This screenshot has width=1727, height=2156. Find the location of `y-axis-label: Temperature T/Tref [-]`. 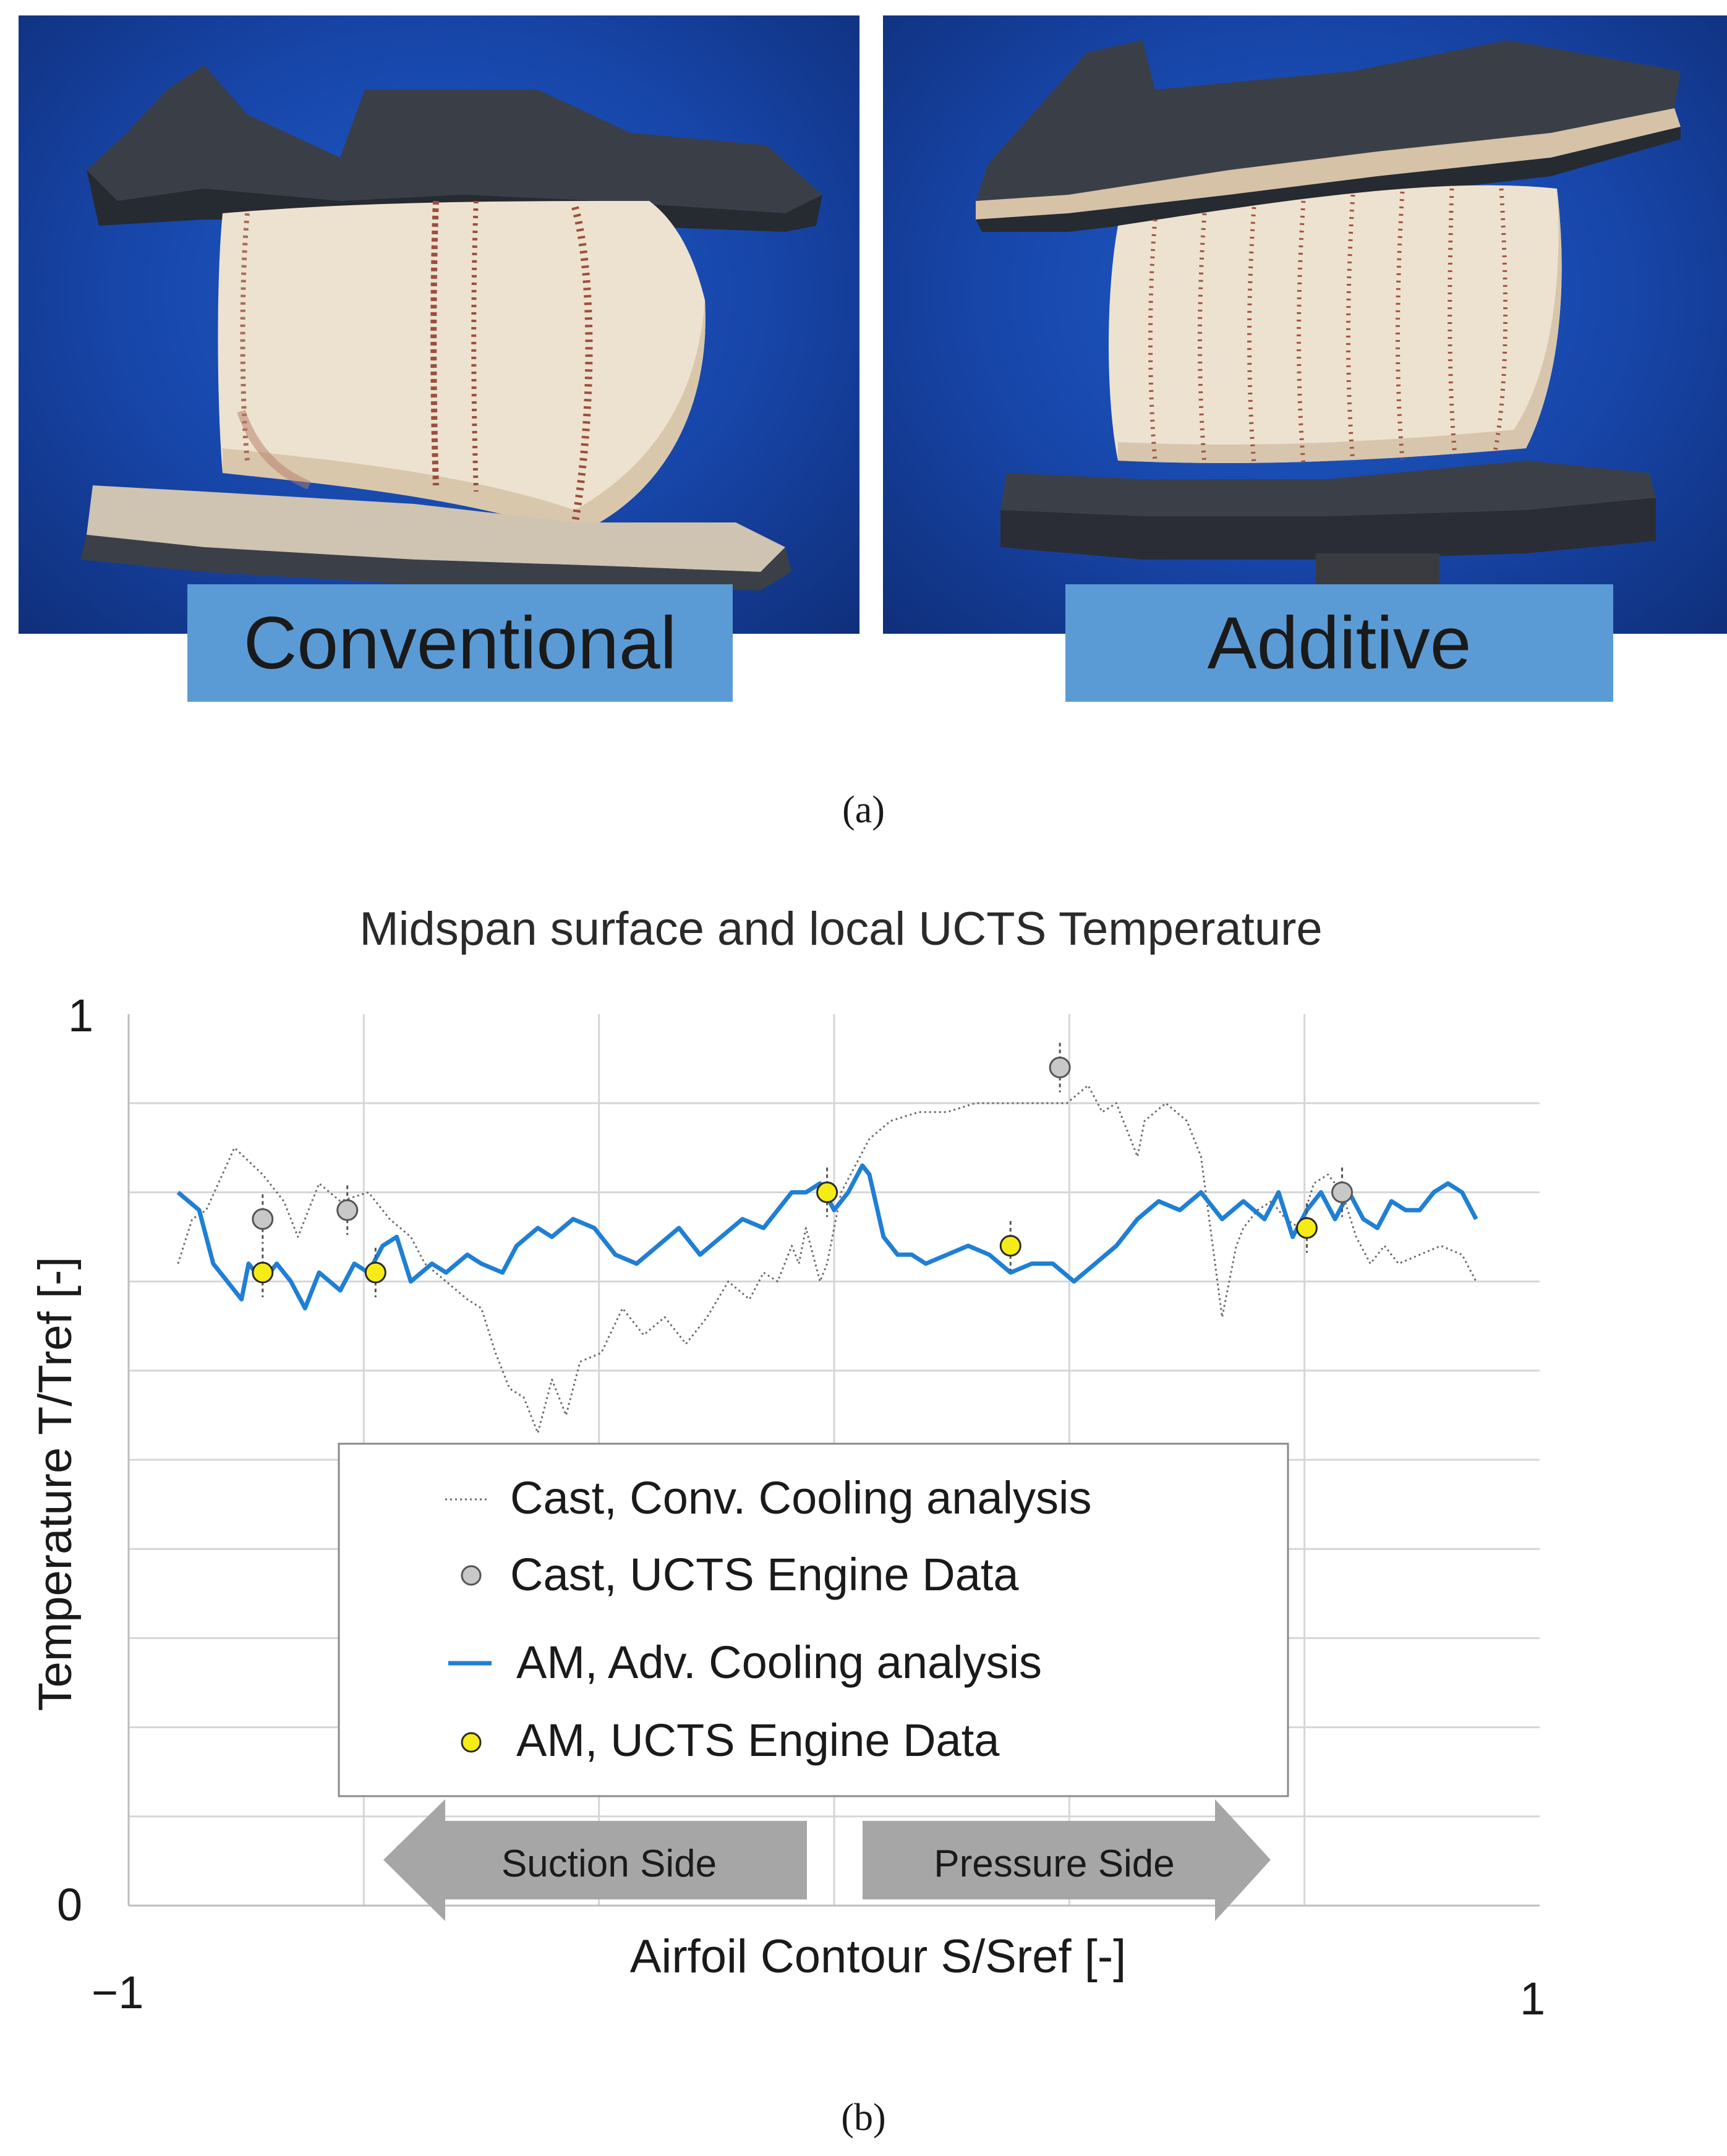

y-axis-label: Temperature T/Tref [-] is located at coordinates (56, 1484).